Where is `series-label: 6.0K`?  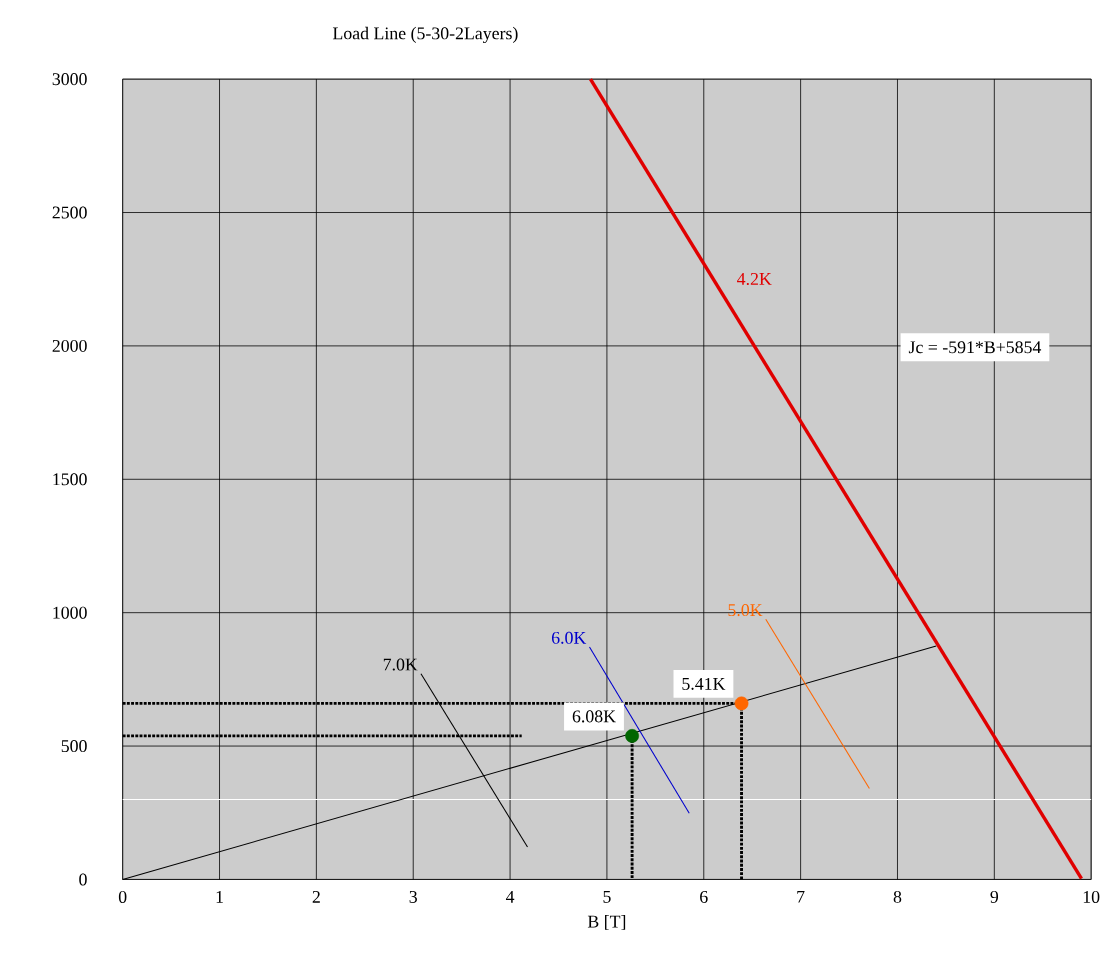
series-label: 6.0K is located at coordinates (569, 638).